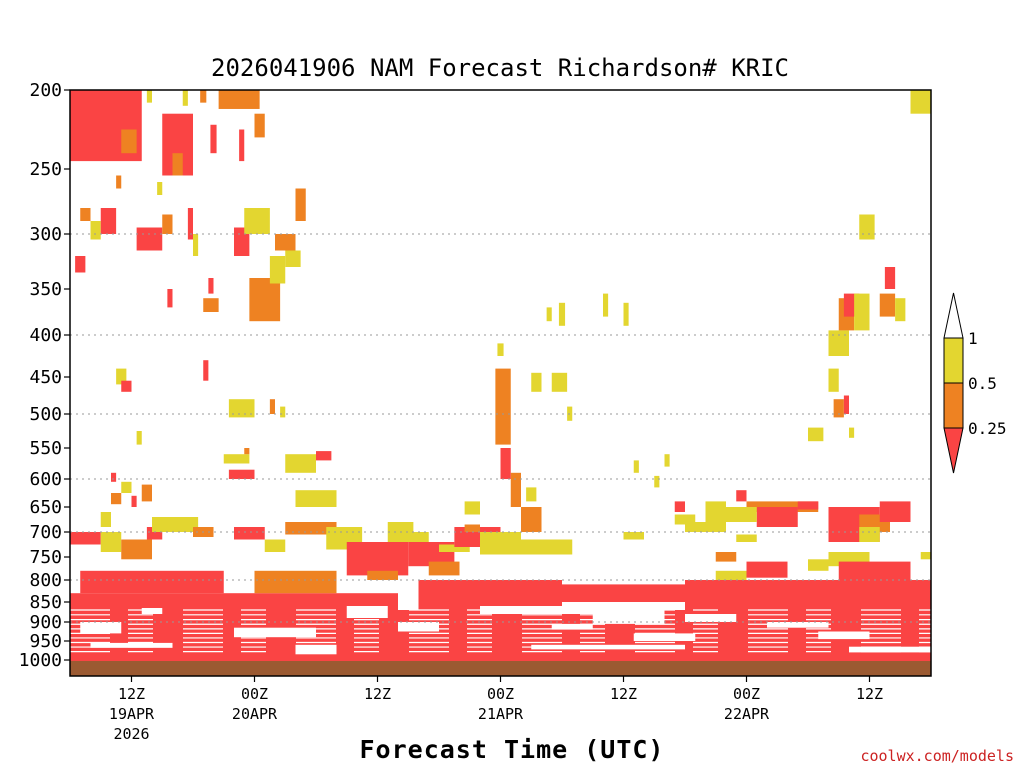 The image size is (1024, 768). Describe the element at coordinates (982, 383) in the screenshot. I see `legend-level-label: 0.5` at that location.